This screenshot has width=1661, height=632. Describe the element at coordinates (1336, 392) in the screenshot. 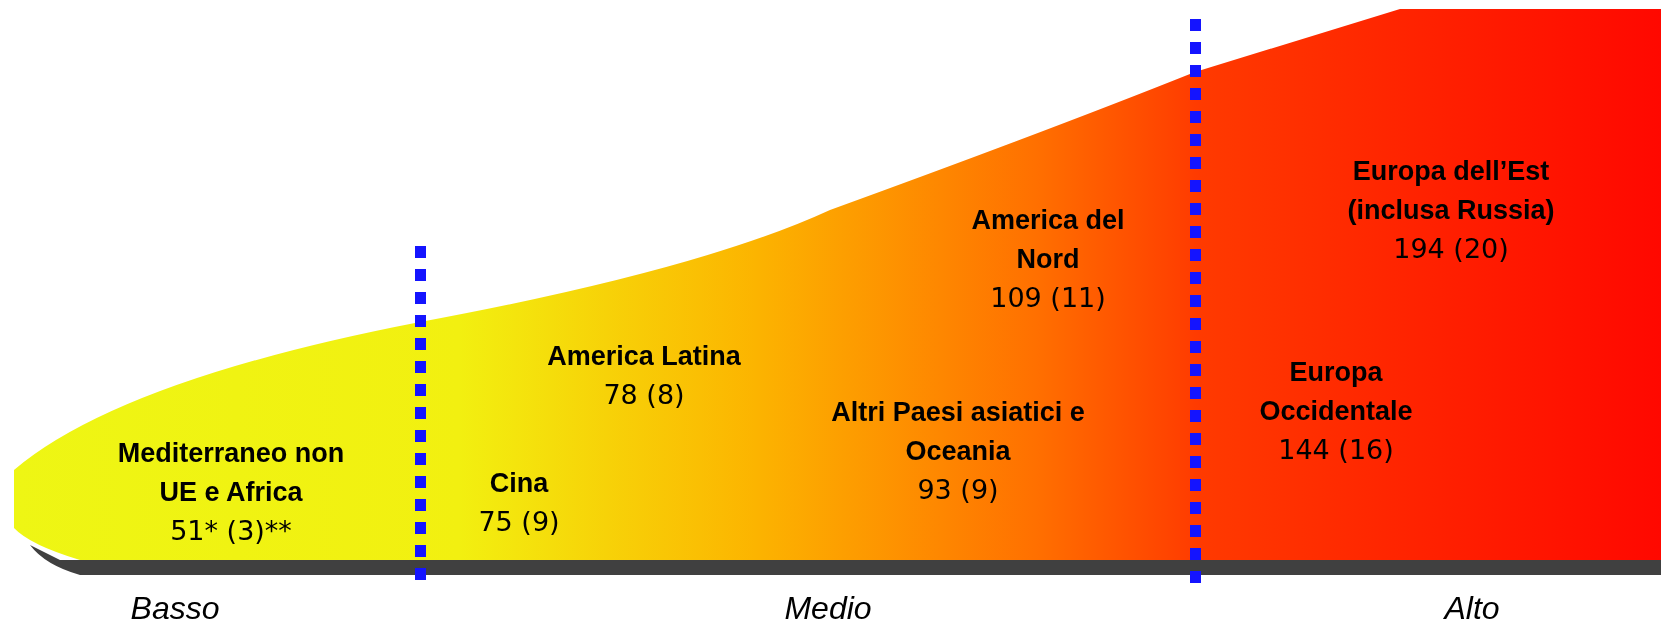

I see `category-label: Europa Occidentale` at that location.